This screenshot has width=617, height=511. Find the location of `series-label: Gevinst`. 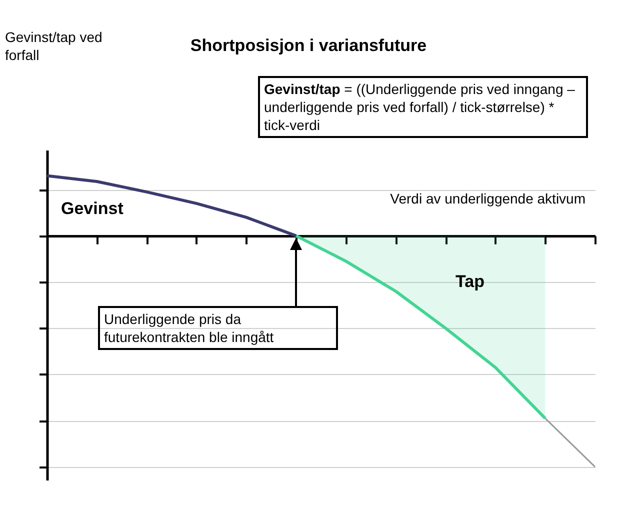

series-label: Gevinst is located at coordinates (92, 208).